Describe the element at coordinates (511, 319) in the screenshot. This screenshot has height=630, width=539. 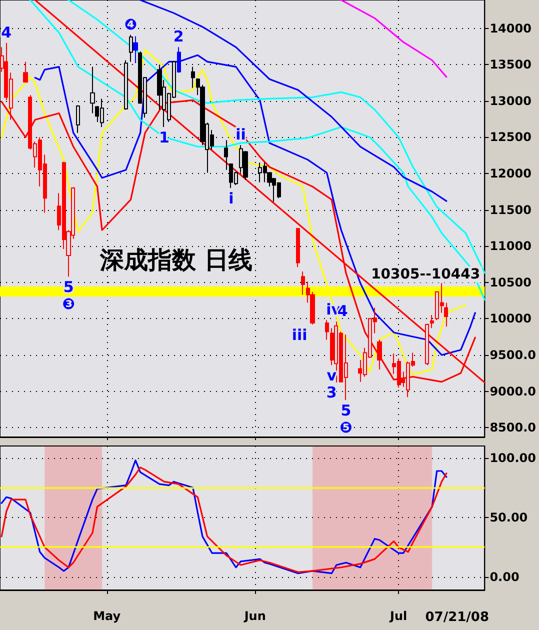
I see `y-tick-label: 10000` at that location.